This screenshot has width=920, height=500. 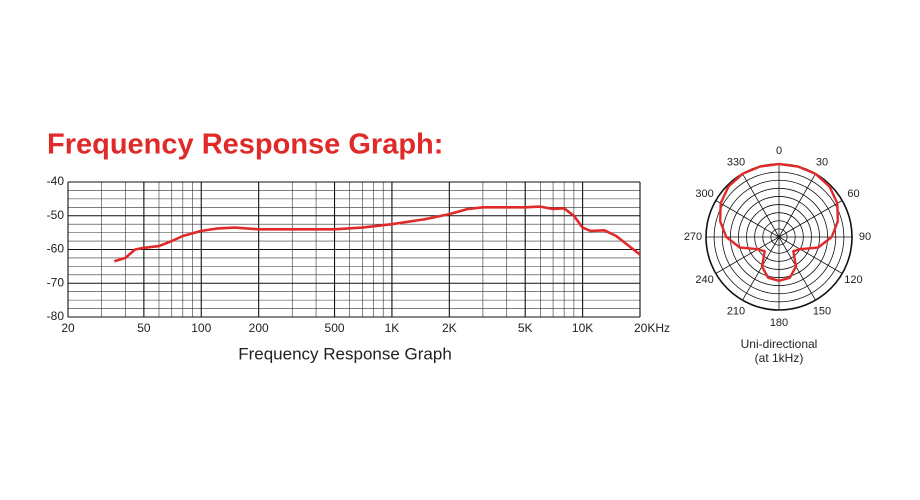 I want to click on y-tick-label: -60, so click(x=56, y=249).